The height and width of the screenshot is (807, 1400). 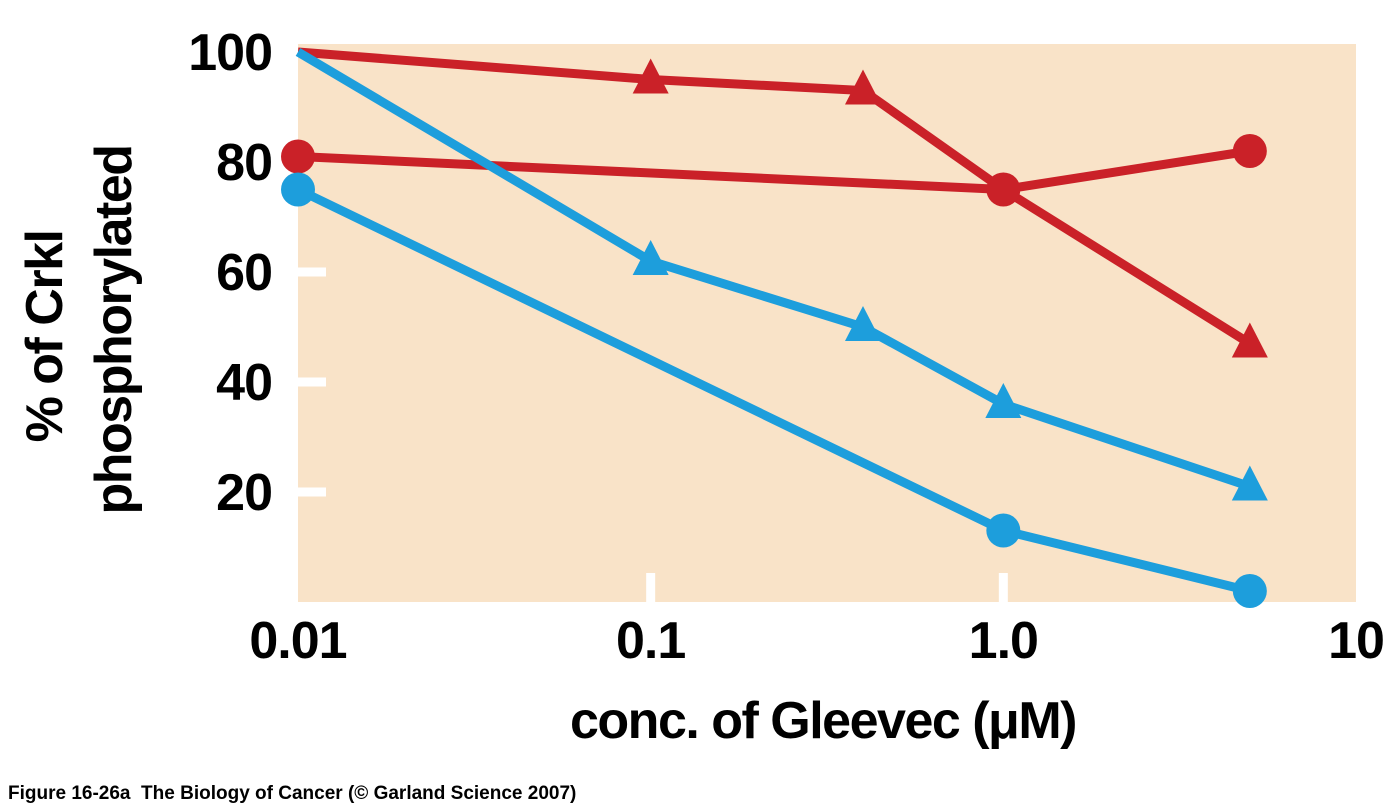 What do you see at coordinates (114, 329) in the screenshot?
I see `y-axis-title-line2: phosphorylated` at bounding box center [114, 329].